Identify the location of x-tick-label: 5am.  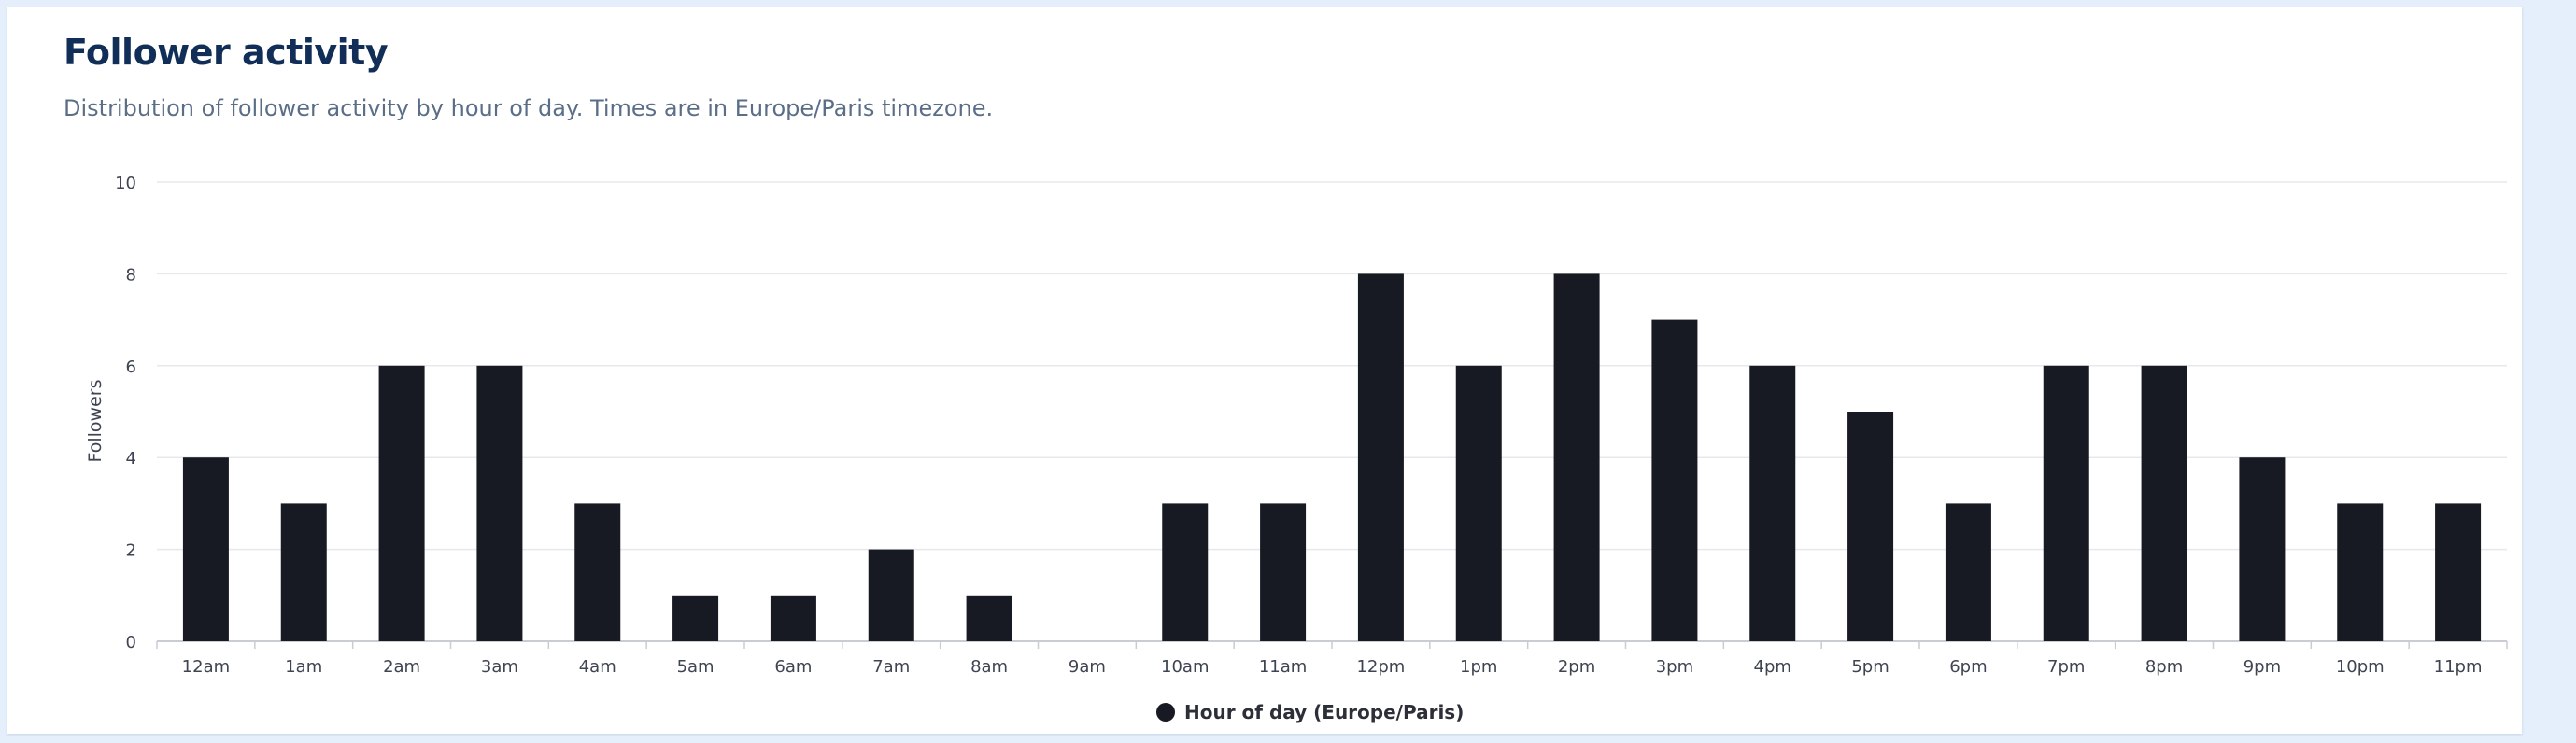
(696, 667).